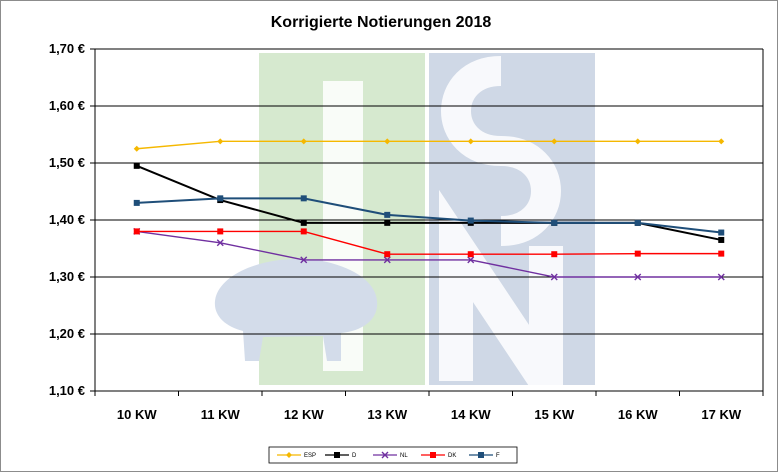  Describe the element at coordinates (304, 414) in the screenshot. I see `x-tick-label: 12 KW` at that location.